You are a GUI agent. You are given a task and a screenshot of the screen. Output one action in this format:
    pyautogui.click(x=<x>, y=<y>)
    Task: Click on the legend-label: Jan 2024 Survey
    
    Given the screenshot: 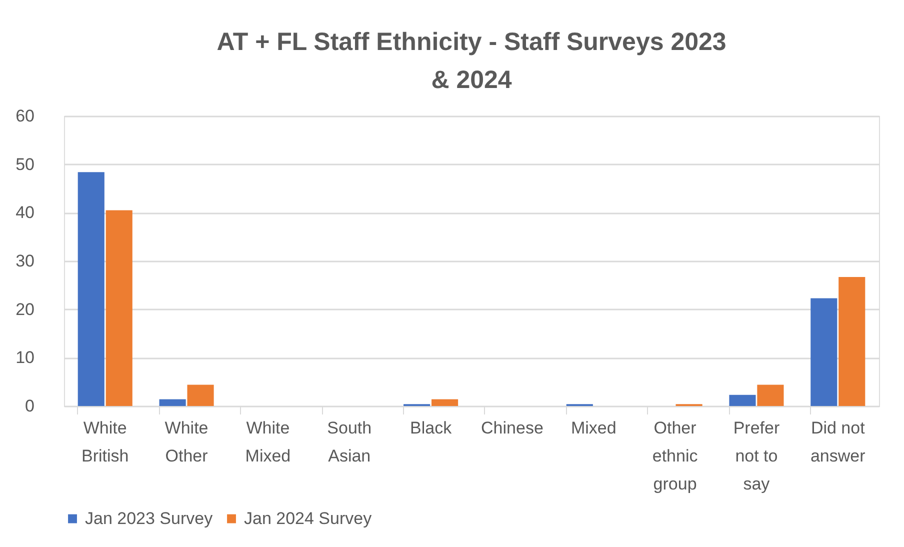 What is the action you would take?
    pyautogui.click(x=308, y=518)
    